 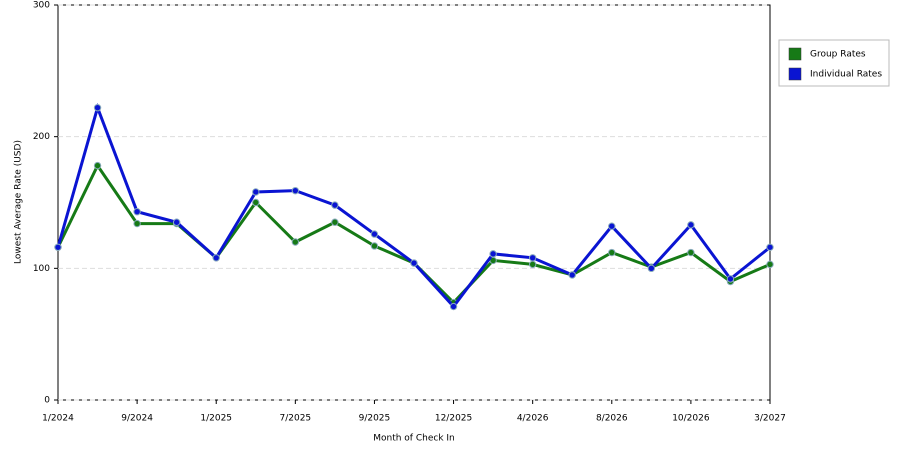 What do you see at coordinates (533, 419) in the screenshot?
I see `x-tick-label: 4/2026` at bounding box center [533, 419].